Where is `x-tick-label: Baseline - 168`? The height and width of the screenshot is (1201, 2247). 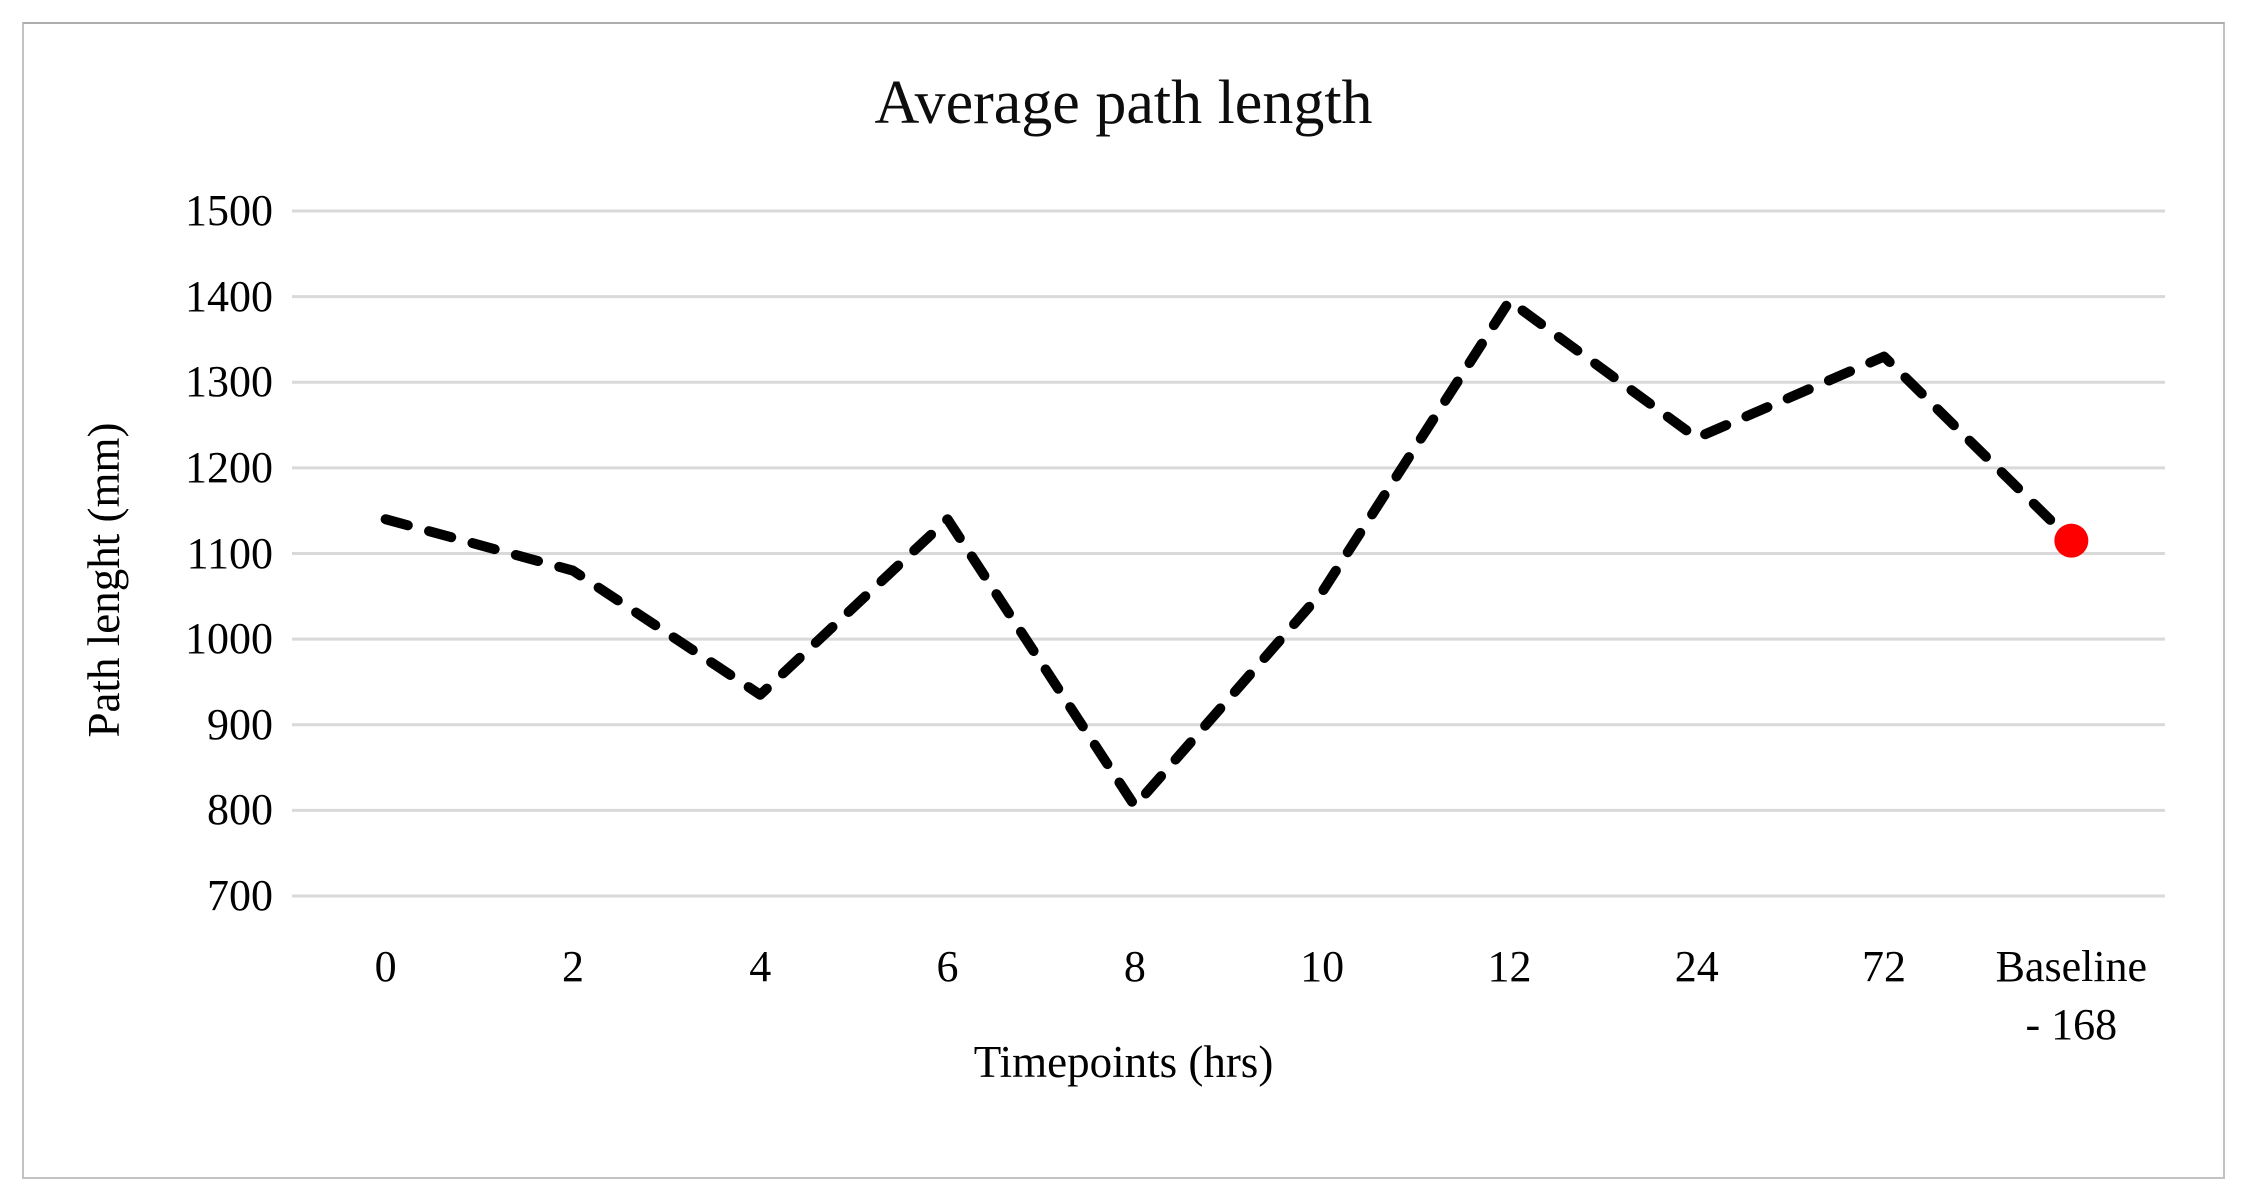
x-tick-label: Baseline - 168 is located at coordinates (2071, 995).